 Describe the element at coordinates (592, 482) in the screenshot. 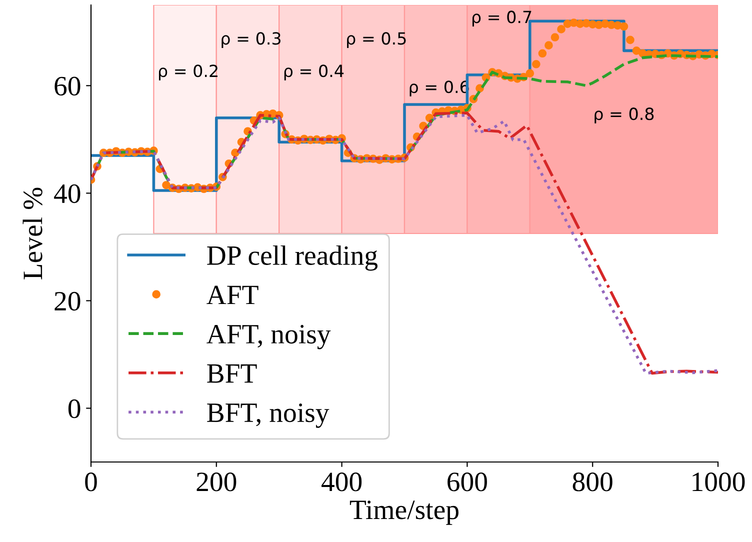

I see `x-tick-label: 800` at that location.